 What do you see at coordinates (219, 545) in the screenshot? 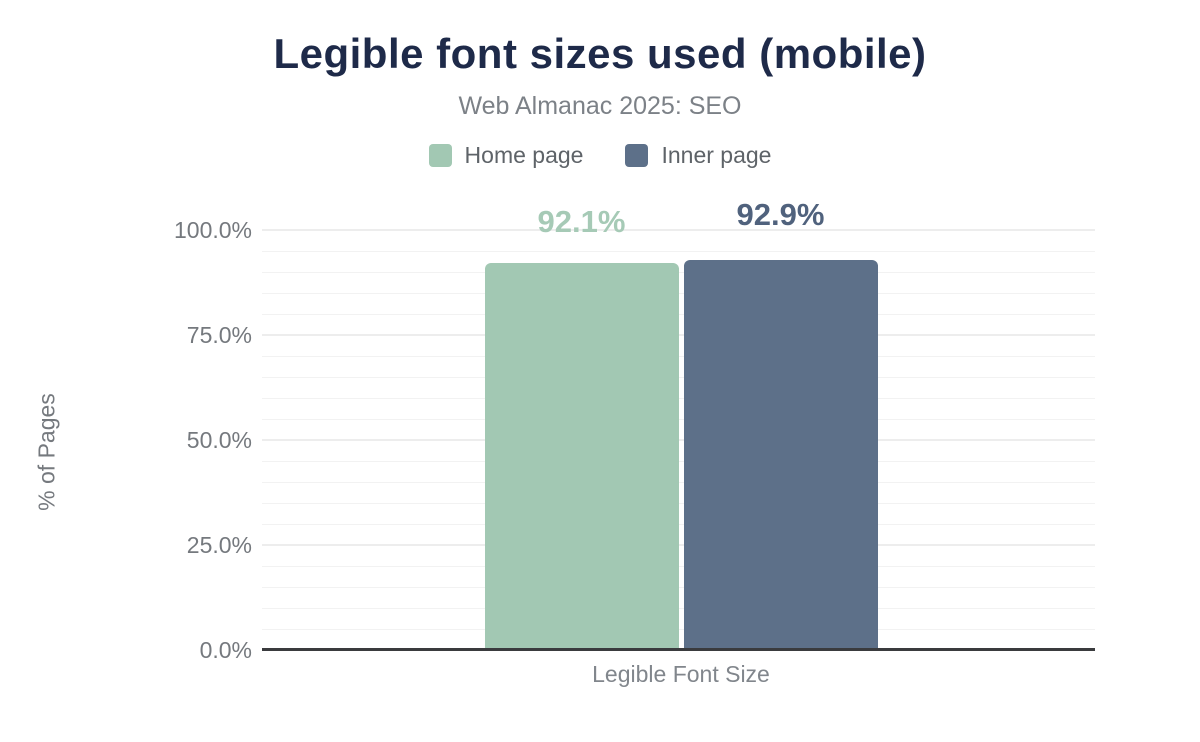
I see `y-tick-25: 25.0%` at bounding box center [219, 545].